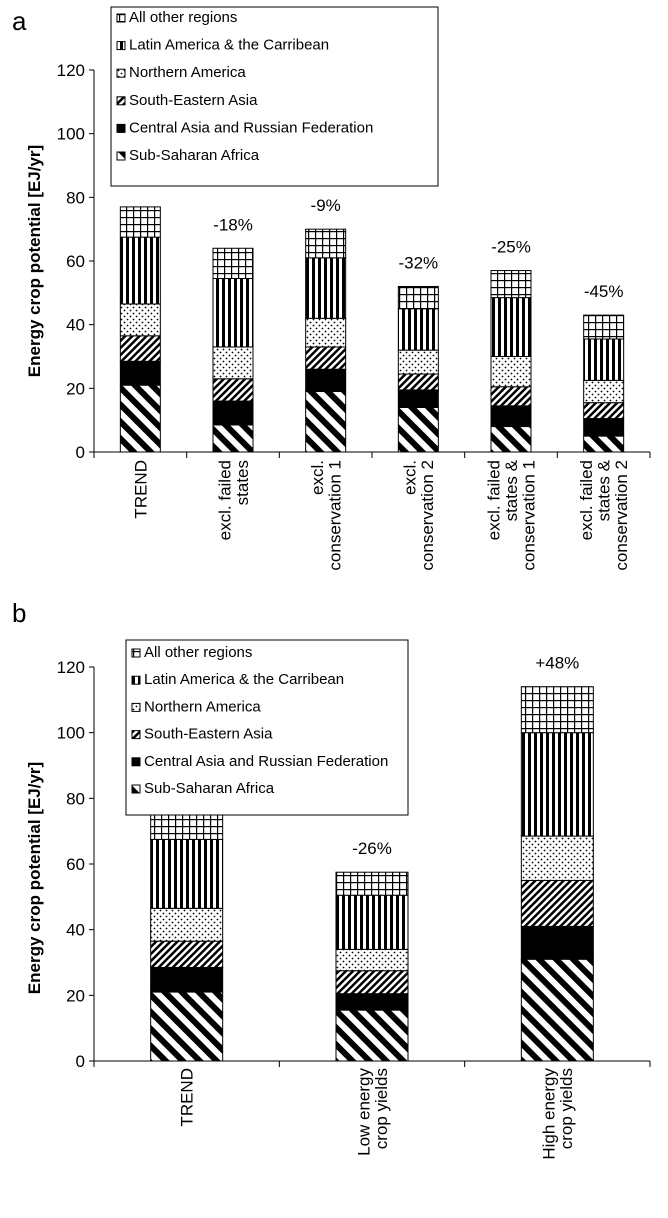  Describe the element at coordinates (363, 1112) in the screenshot. I see `x-tick-label: Low energy` at that location.